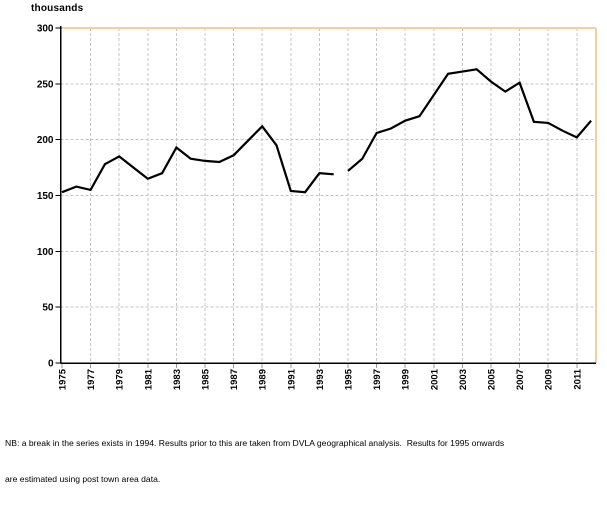 This screenshot has height=509, width=607. Describe the element at coordinates (492, 379) in the screenshot. I see `x-tick-label: 2005` at that location.